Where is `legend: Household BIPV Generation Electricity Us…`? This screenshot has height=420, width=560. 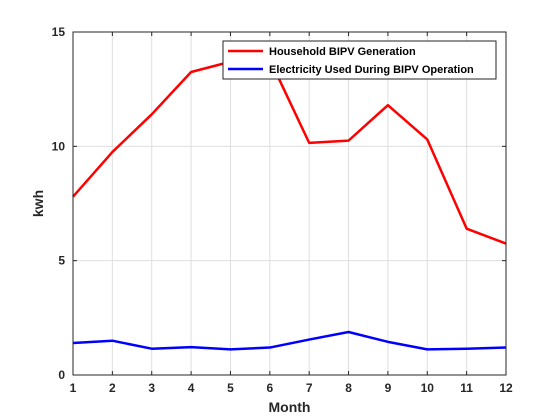
legend: Household BIPV Generation Electricity Us… is located at coordinates (359, 60).